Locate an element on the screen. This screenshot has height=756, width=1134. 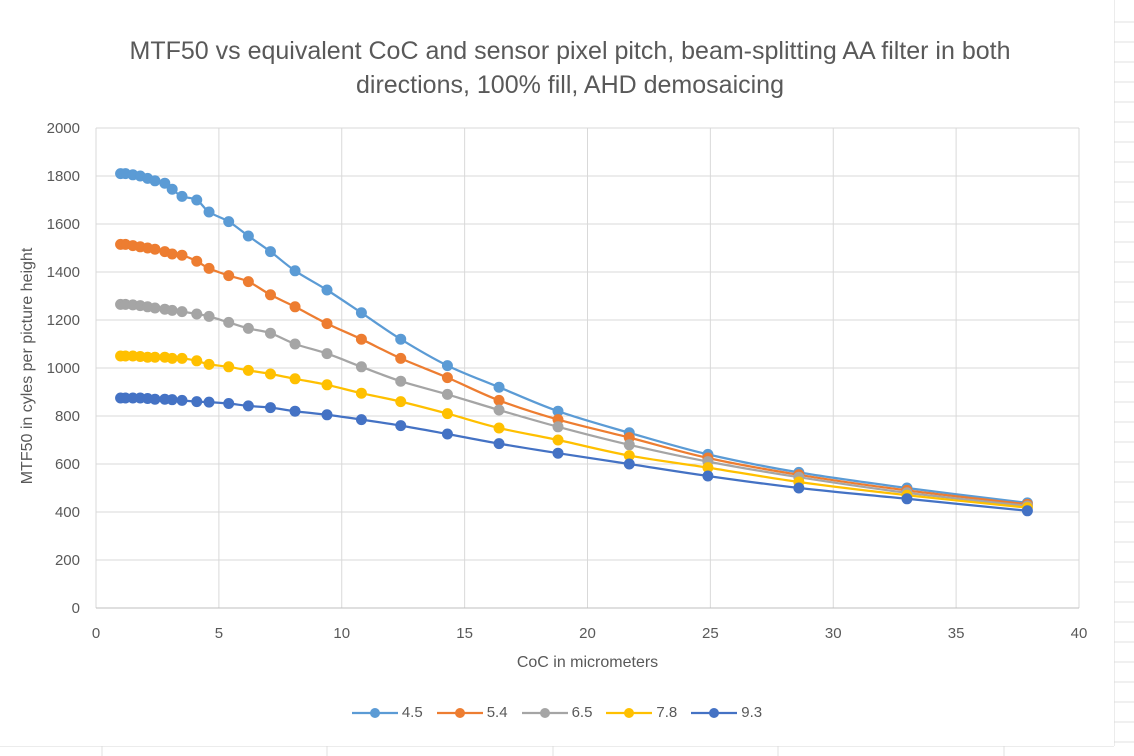
y-axis-title: MTF50 in cyles per picture height is located at coordinates (27, 365).